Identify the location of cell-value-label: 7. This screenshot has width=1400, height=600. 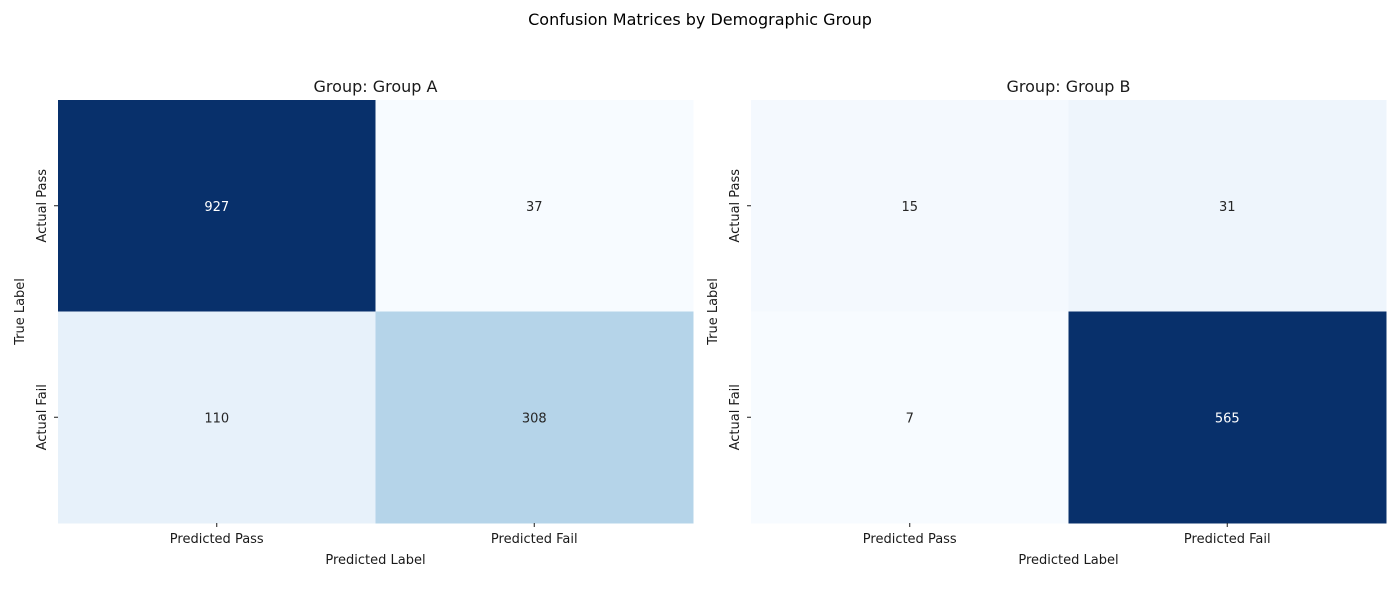
(910, 418).